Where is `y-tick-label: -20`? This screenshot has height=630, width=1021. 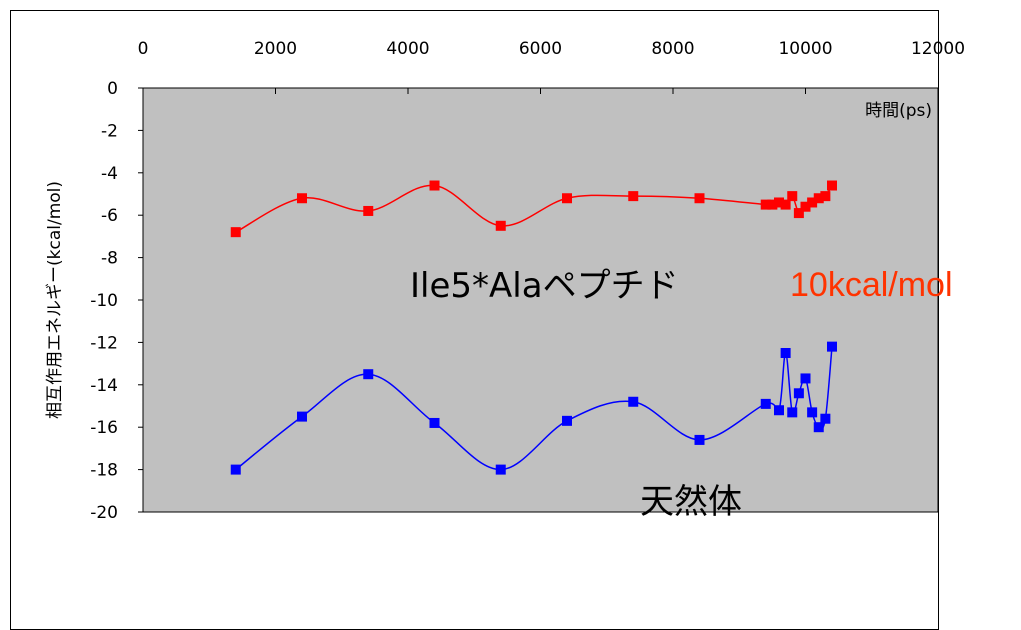
y-tick-label: -20 is located at coordinates (104, 513).